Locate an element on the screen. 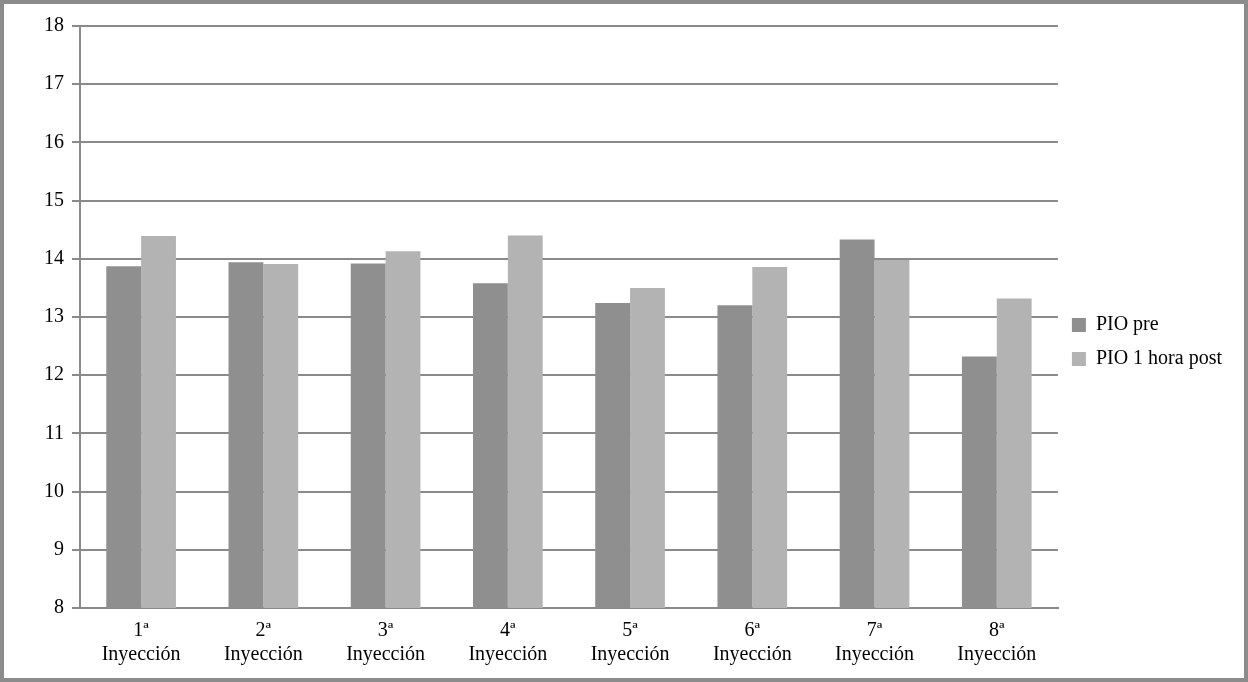 The width and height of the screenshot is (1248, 682). y-tick-label: 15 is located at coordinates (54, 198).